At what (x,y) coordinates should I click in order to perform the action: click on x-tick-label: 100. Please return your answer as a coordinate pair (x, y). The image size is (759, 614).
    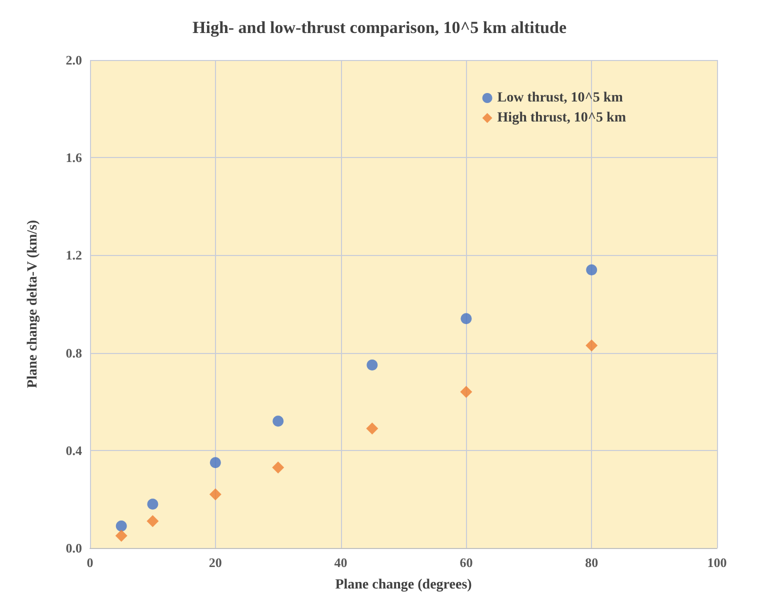
    Looking at the image, I should click on (717, 562).